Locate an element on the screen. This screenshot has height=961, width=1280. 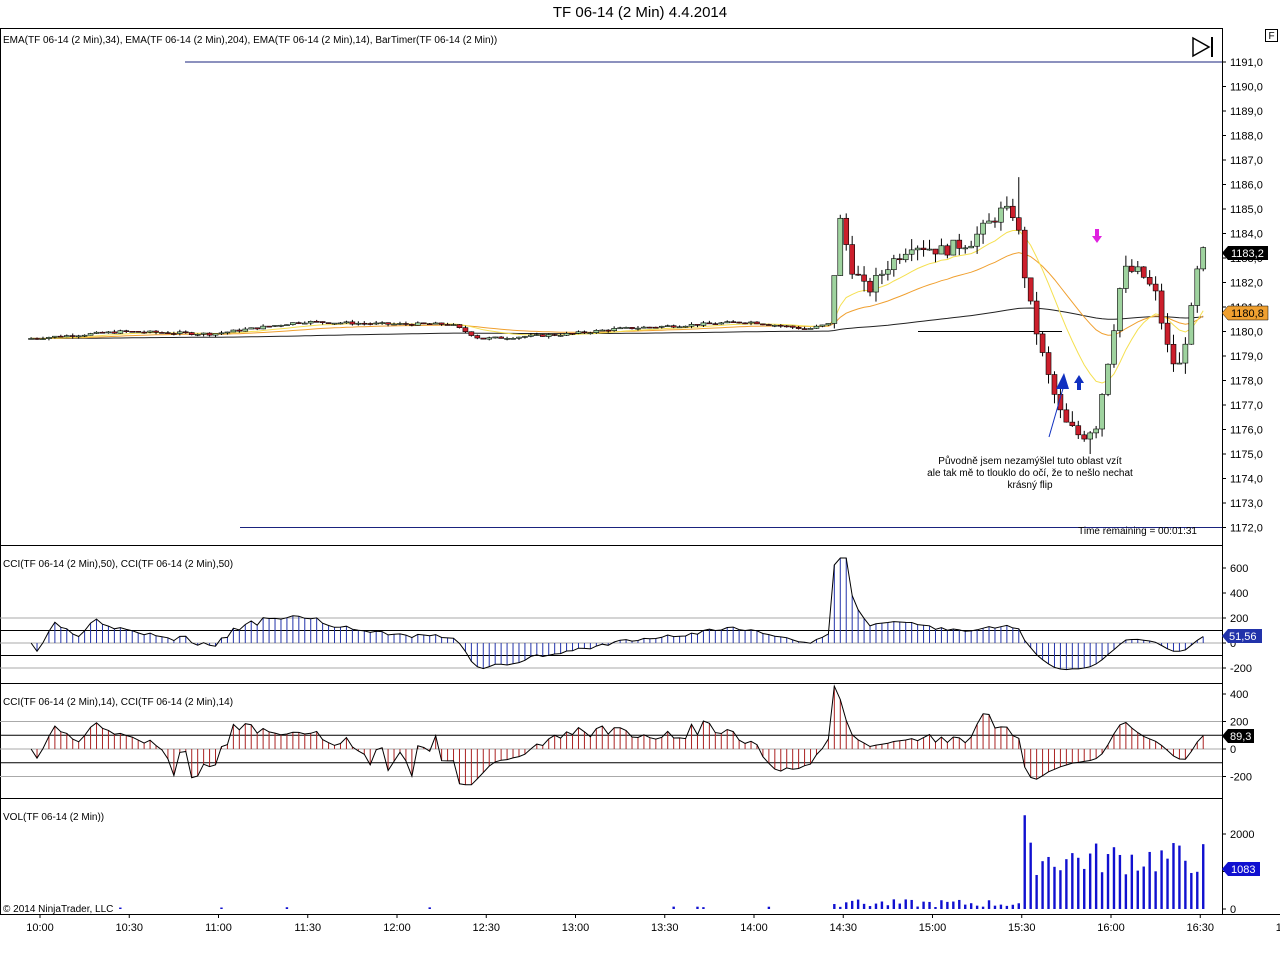
skip-end-icon is located at coordinates (1202, 47).